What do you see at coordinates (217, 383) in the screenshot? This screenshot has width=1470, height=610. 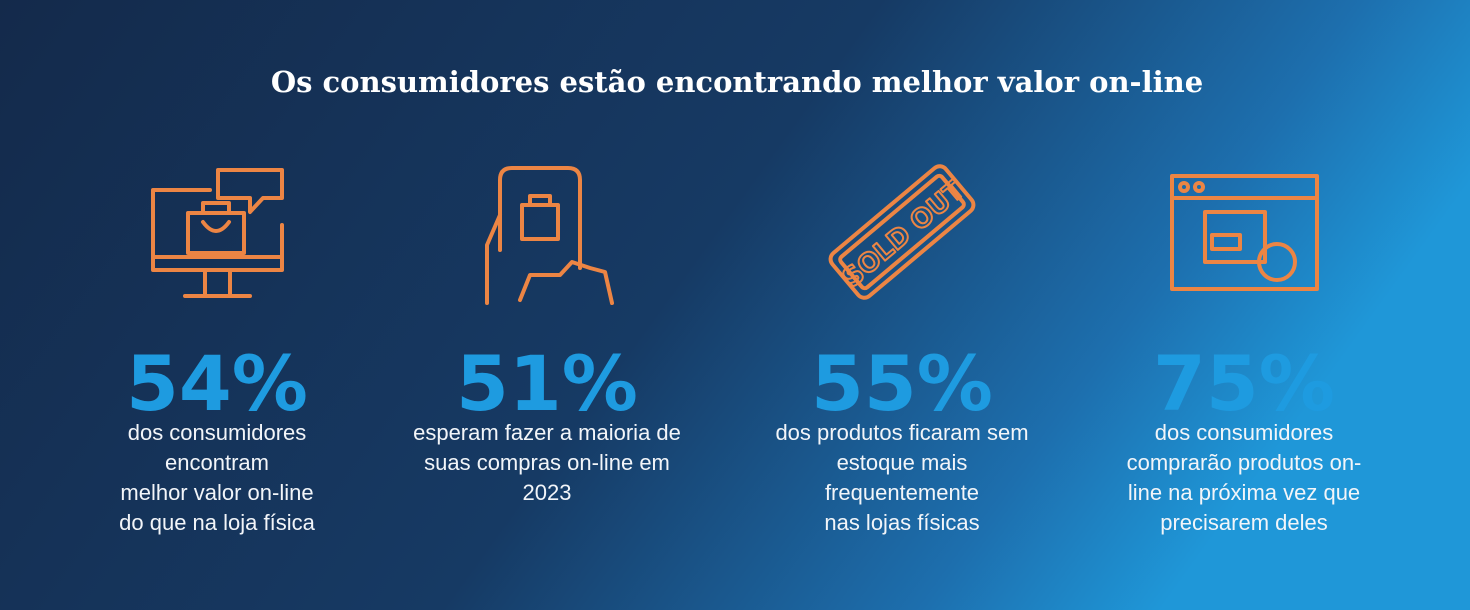 I see `stat-value: 54%` at bounding box center [217, 383].